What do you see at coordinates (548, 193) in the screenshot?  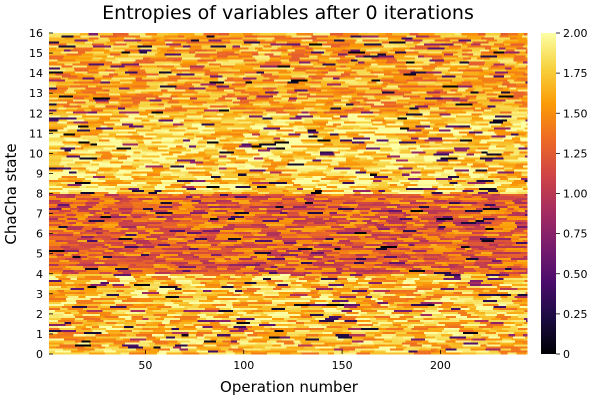 I see `colorbar` at bounding box center [548, 193].